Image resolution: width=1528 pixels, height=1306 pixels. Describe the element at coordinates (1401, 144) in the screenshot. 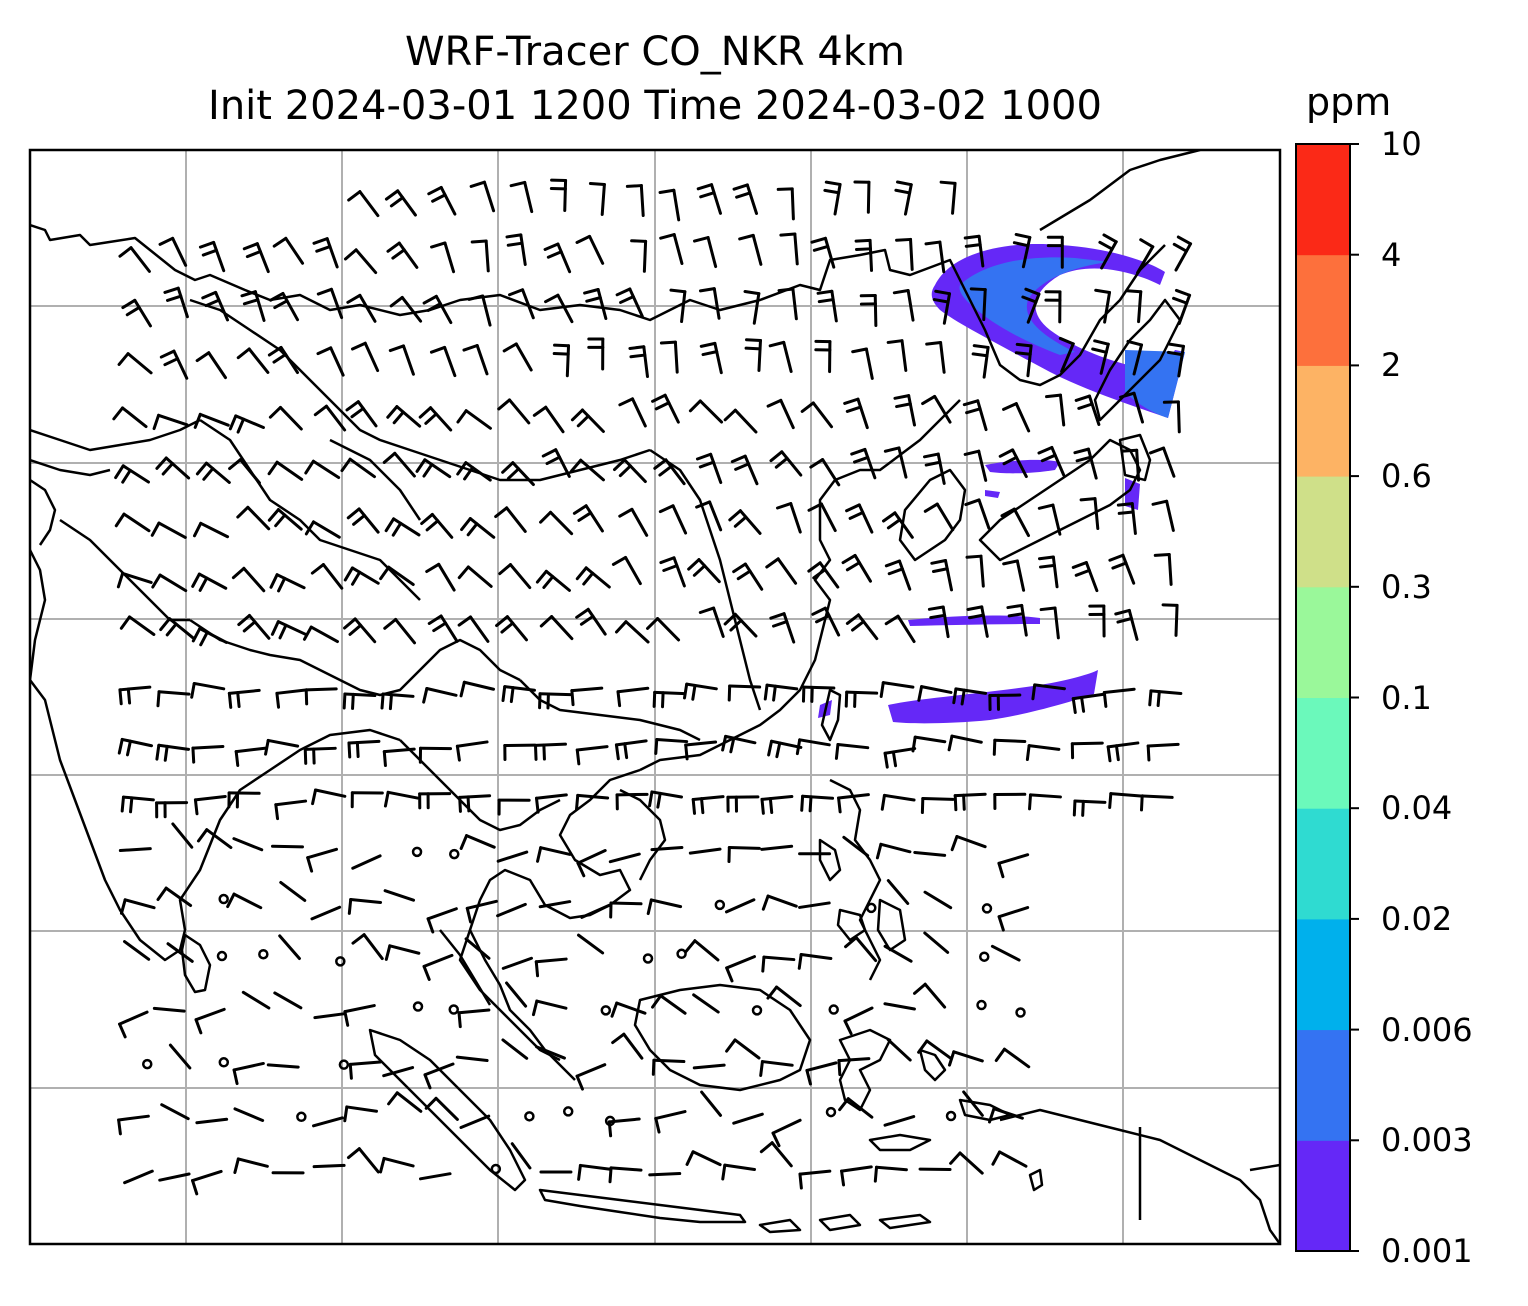

I see `colorbar-tick-label: 10` at that location.